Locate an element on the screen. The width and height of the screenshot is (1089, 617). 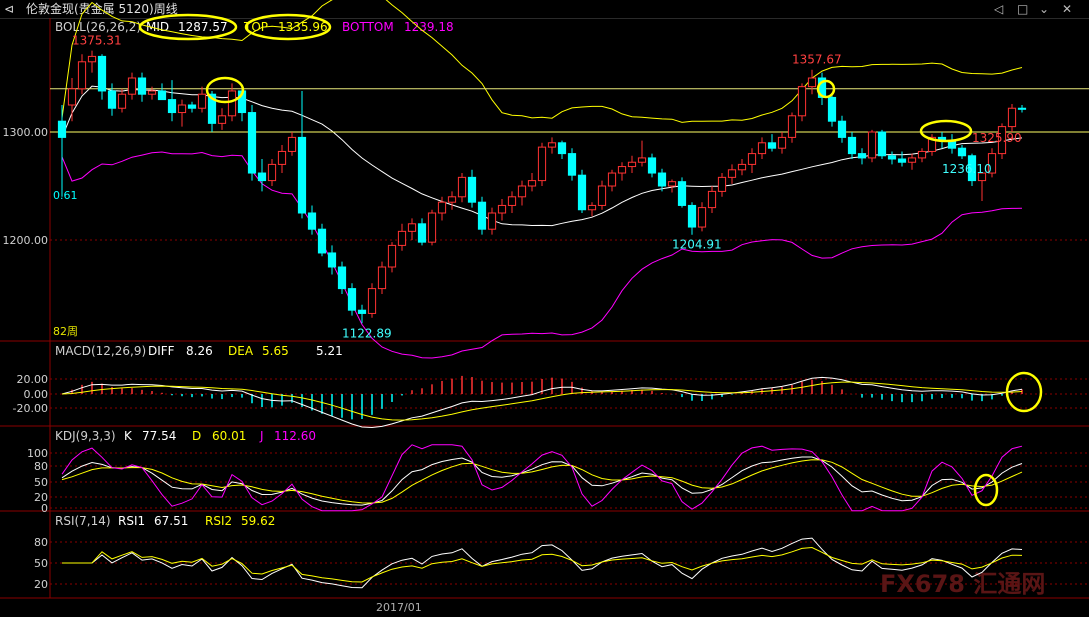
kdj-label: KDJ(9,3,3) is located at coordinates (85, 436).